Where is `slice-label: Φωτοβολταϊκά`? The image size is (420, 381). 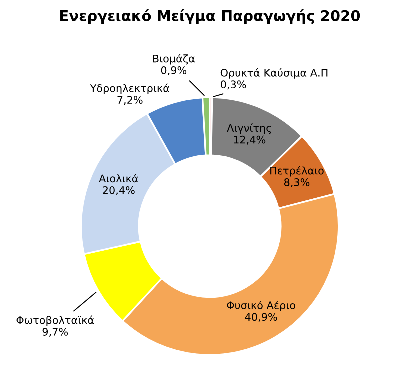 slice-label: Φωτοβολταϊκά is located at coordinates (55, 321).